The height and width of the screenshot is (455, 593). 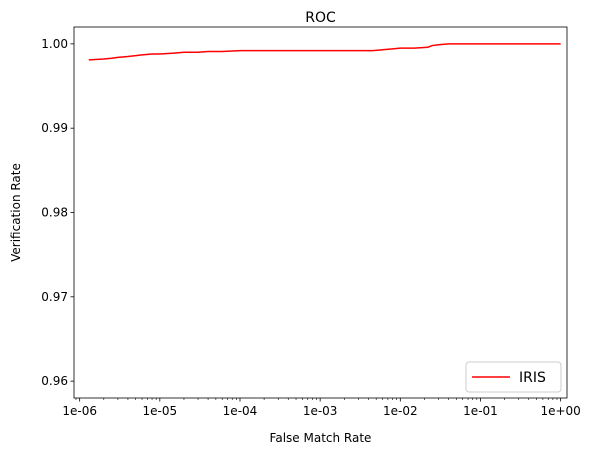 I want to click on x-tick-label: 1e-06, so click(x=79, y=411).